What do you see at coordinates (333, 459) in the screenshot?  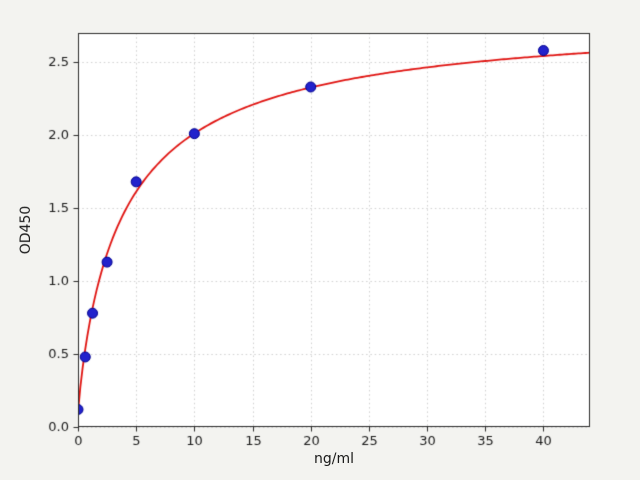 I see `x-axis-label: ng/ml` at bounding box center [333, 459].